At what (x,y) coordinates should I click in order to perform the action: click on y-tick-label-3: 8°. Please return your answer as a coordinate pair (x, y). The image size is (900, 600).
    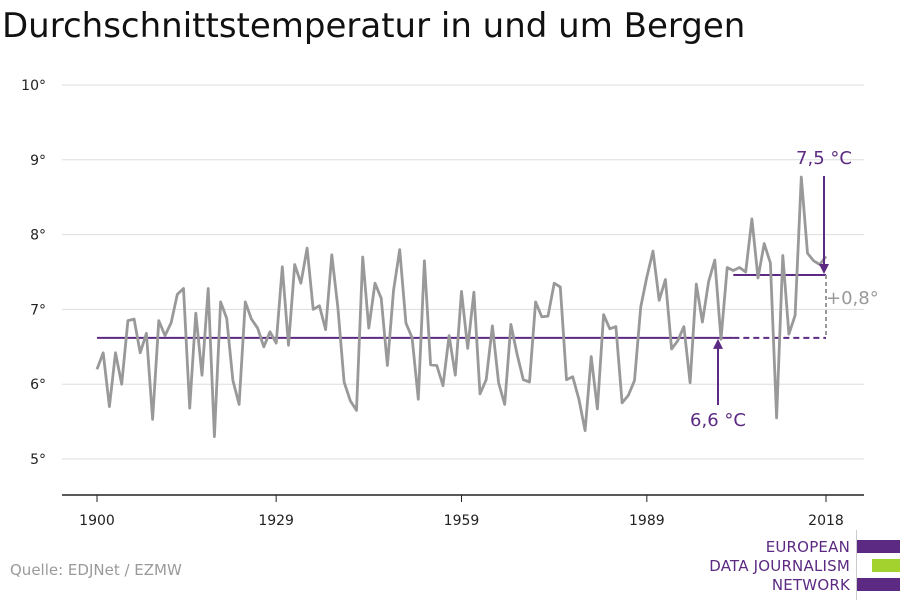
    Looking at the image, I should click on (38, 236).